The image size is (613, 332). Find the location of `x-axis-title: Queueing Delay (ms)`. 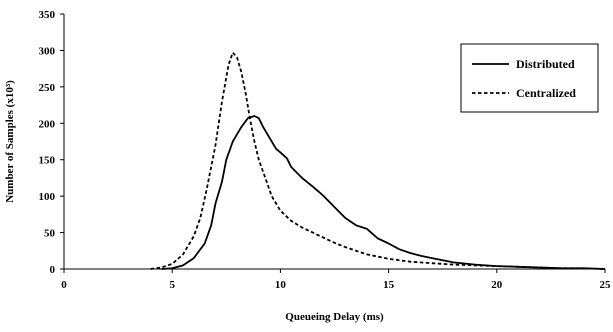

x-axis-title: Queueing Delay (ms) is located at coordinates (334, 317).